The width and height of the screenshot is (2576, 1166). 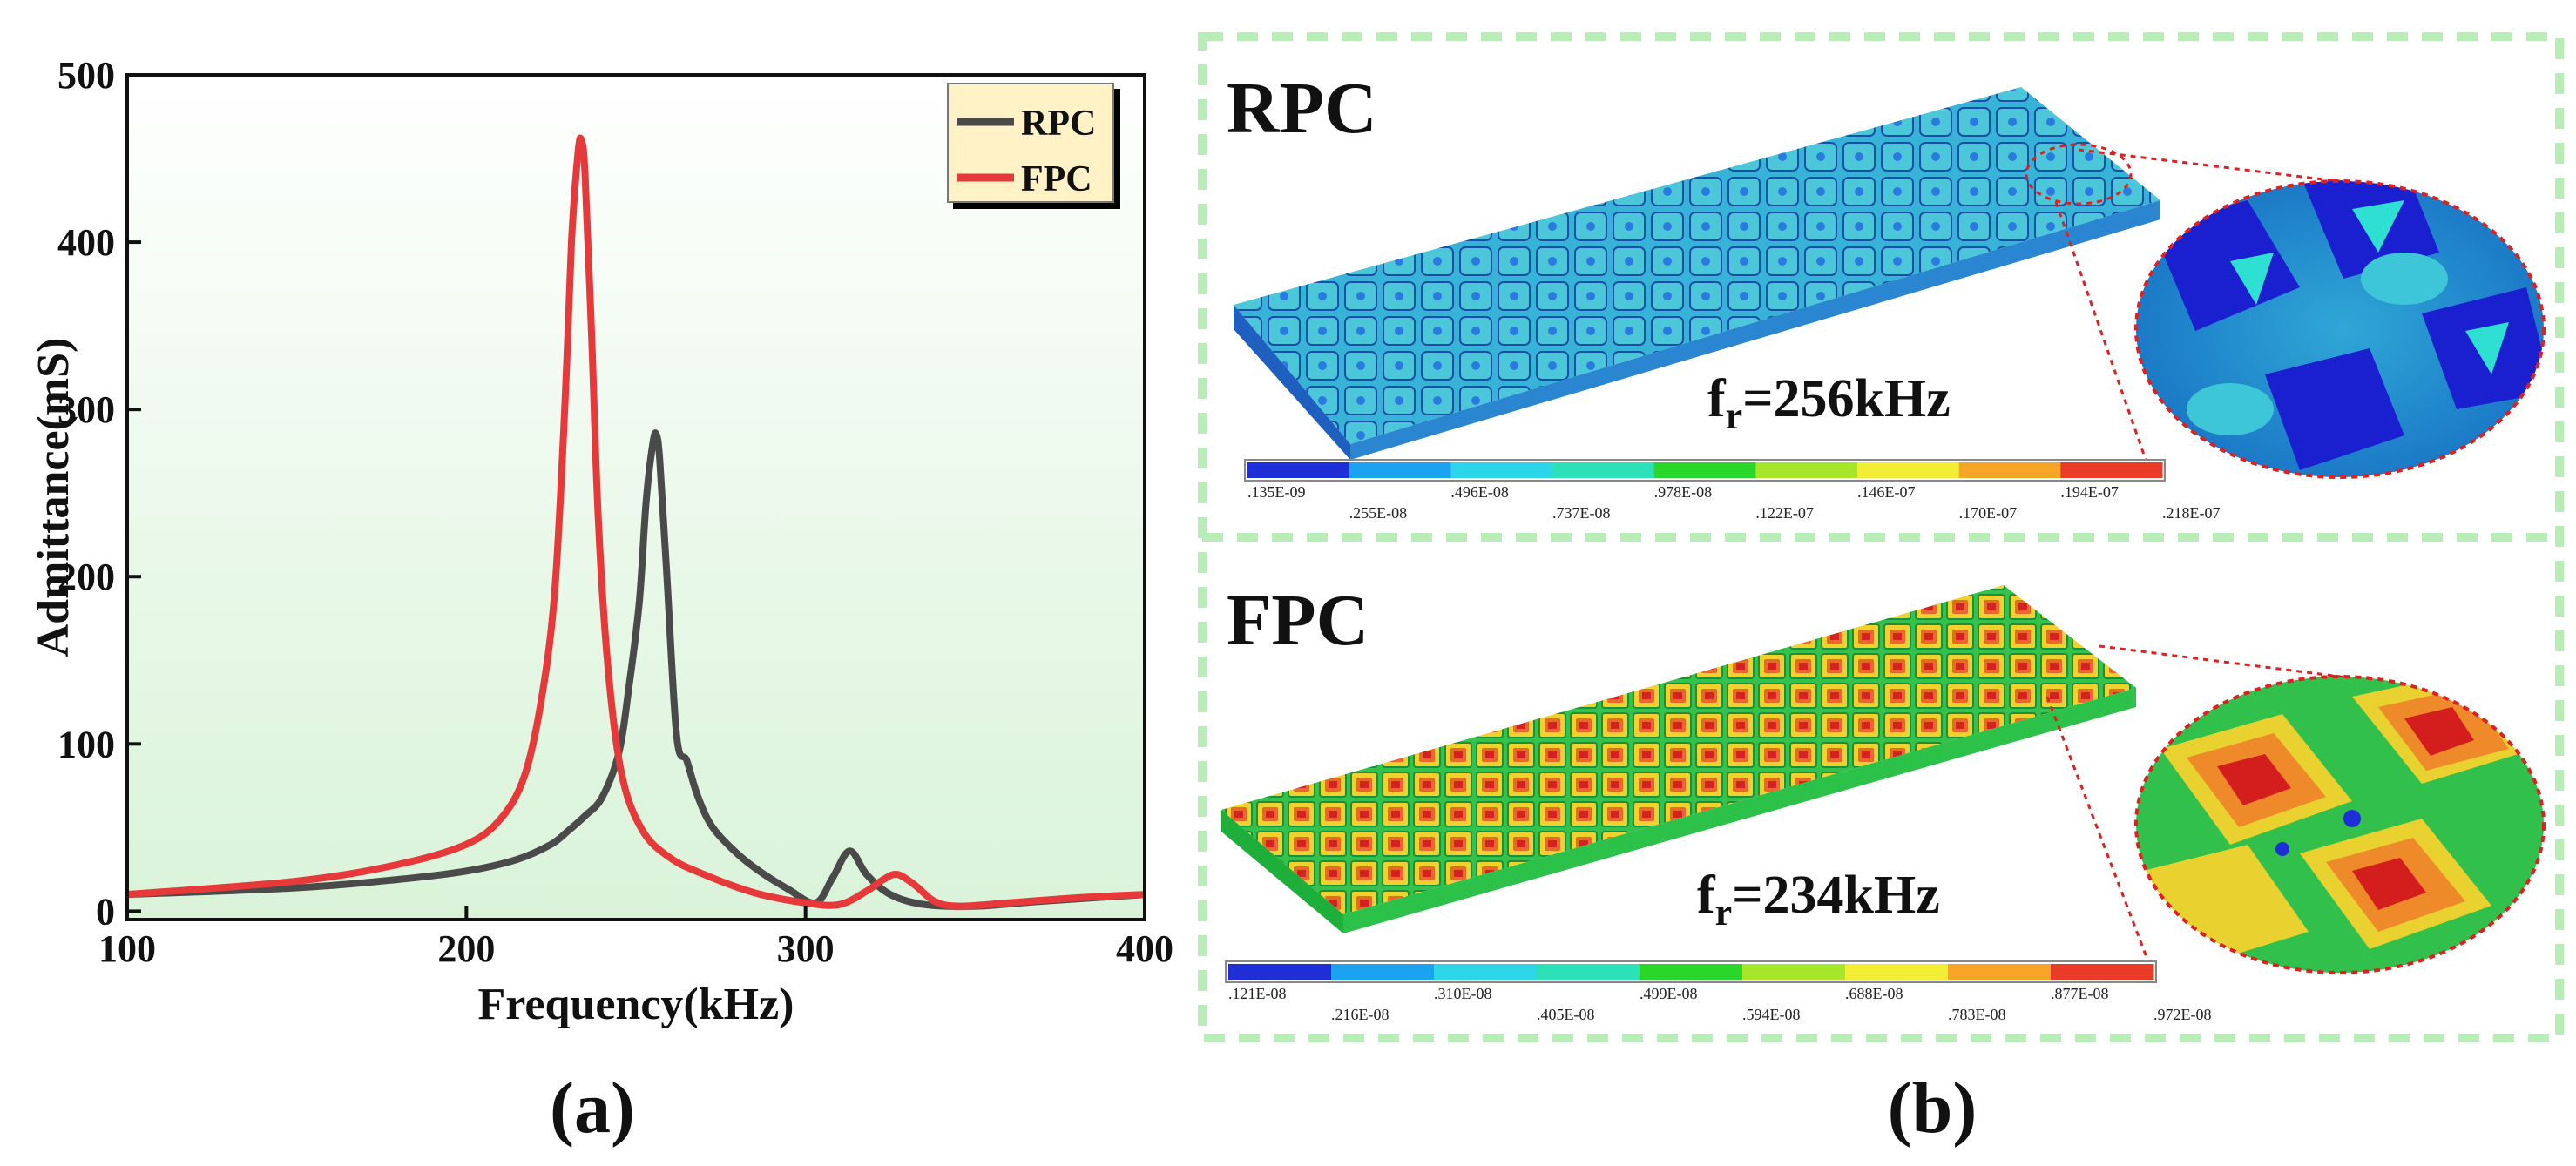 What do you see at coordinates (1784, 513) in the screenshot?
I see `scale-label: .122E-07` at bounding box center [1784, 513].